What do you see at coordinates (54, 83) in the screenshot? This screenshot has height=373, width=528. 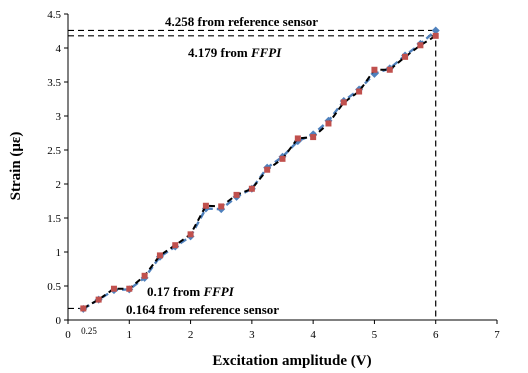 I see `y-tick-label: 3.5` at bounding box center [54, 83].